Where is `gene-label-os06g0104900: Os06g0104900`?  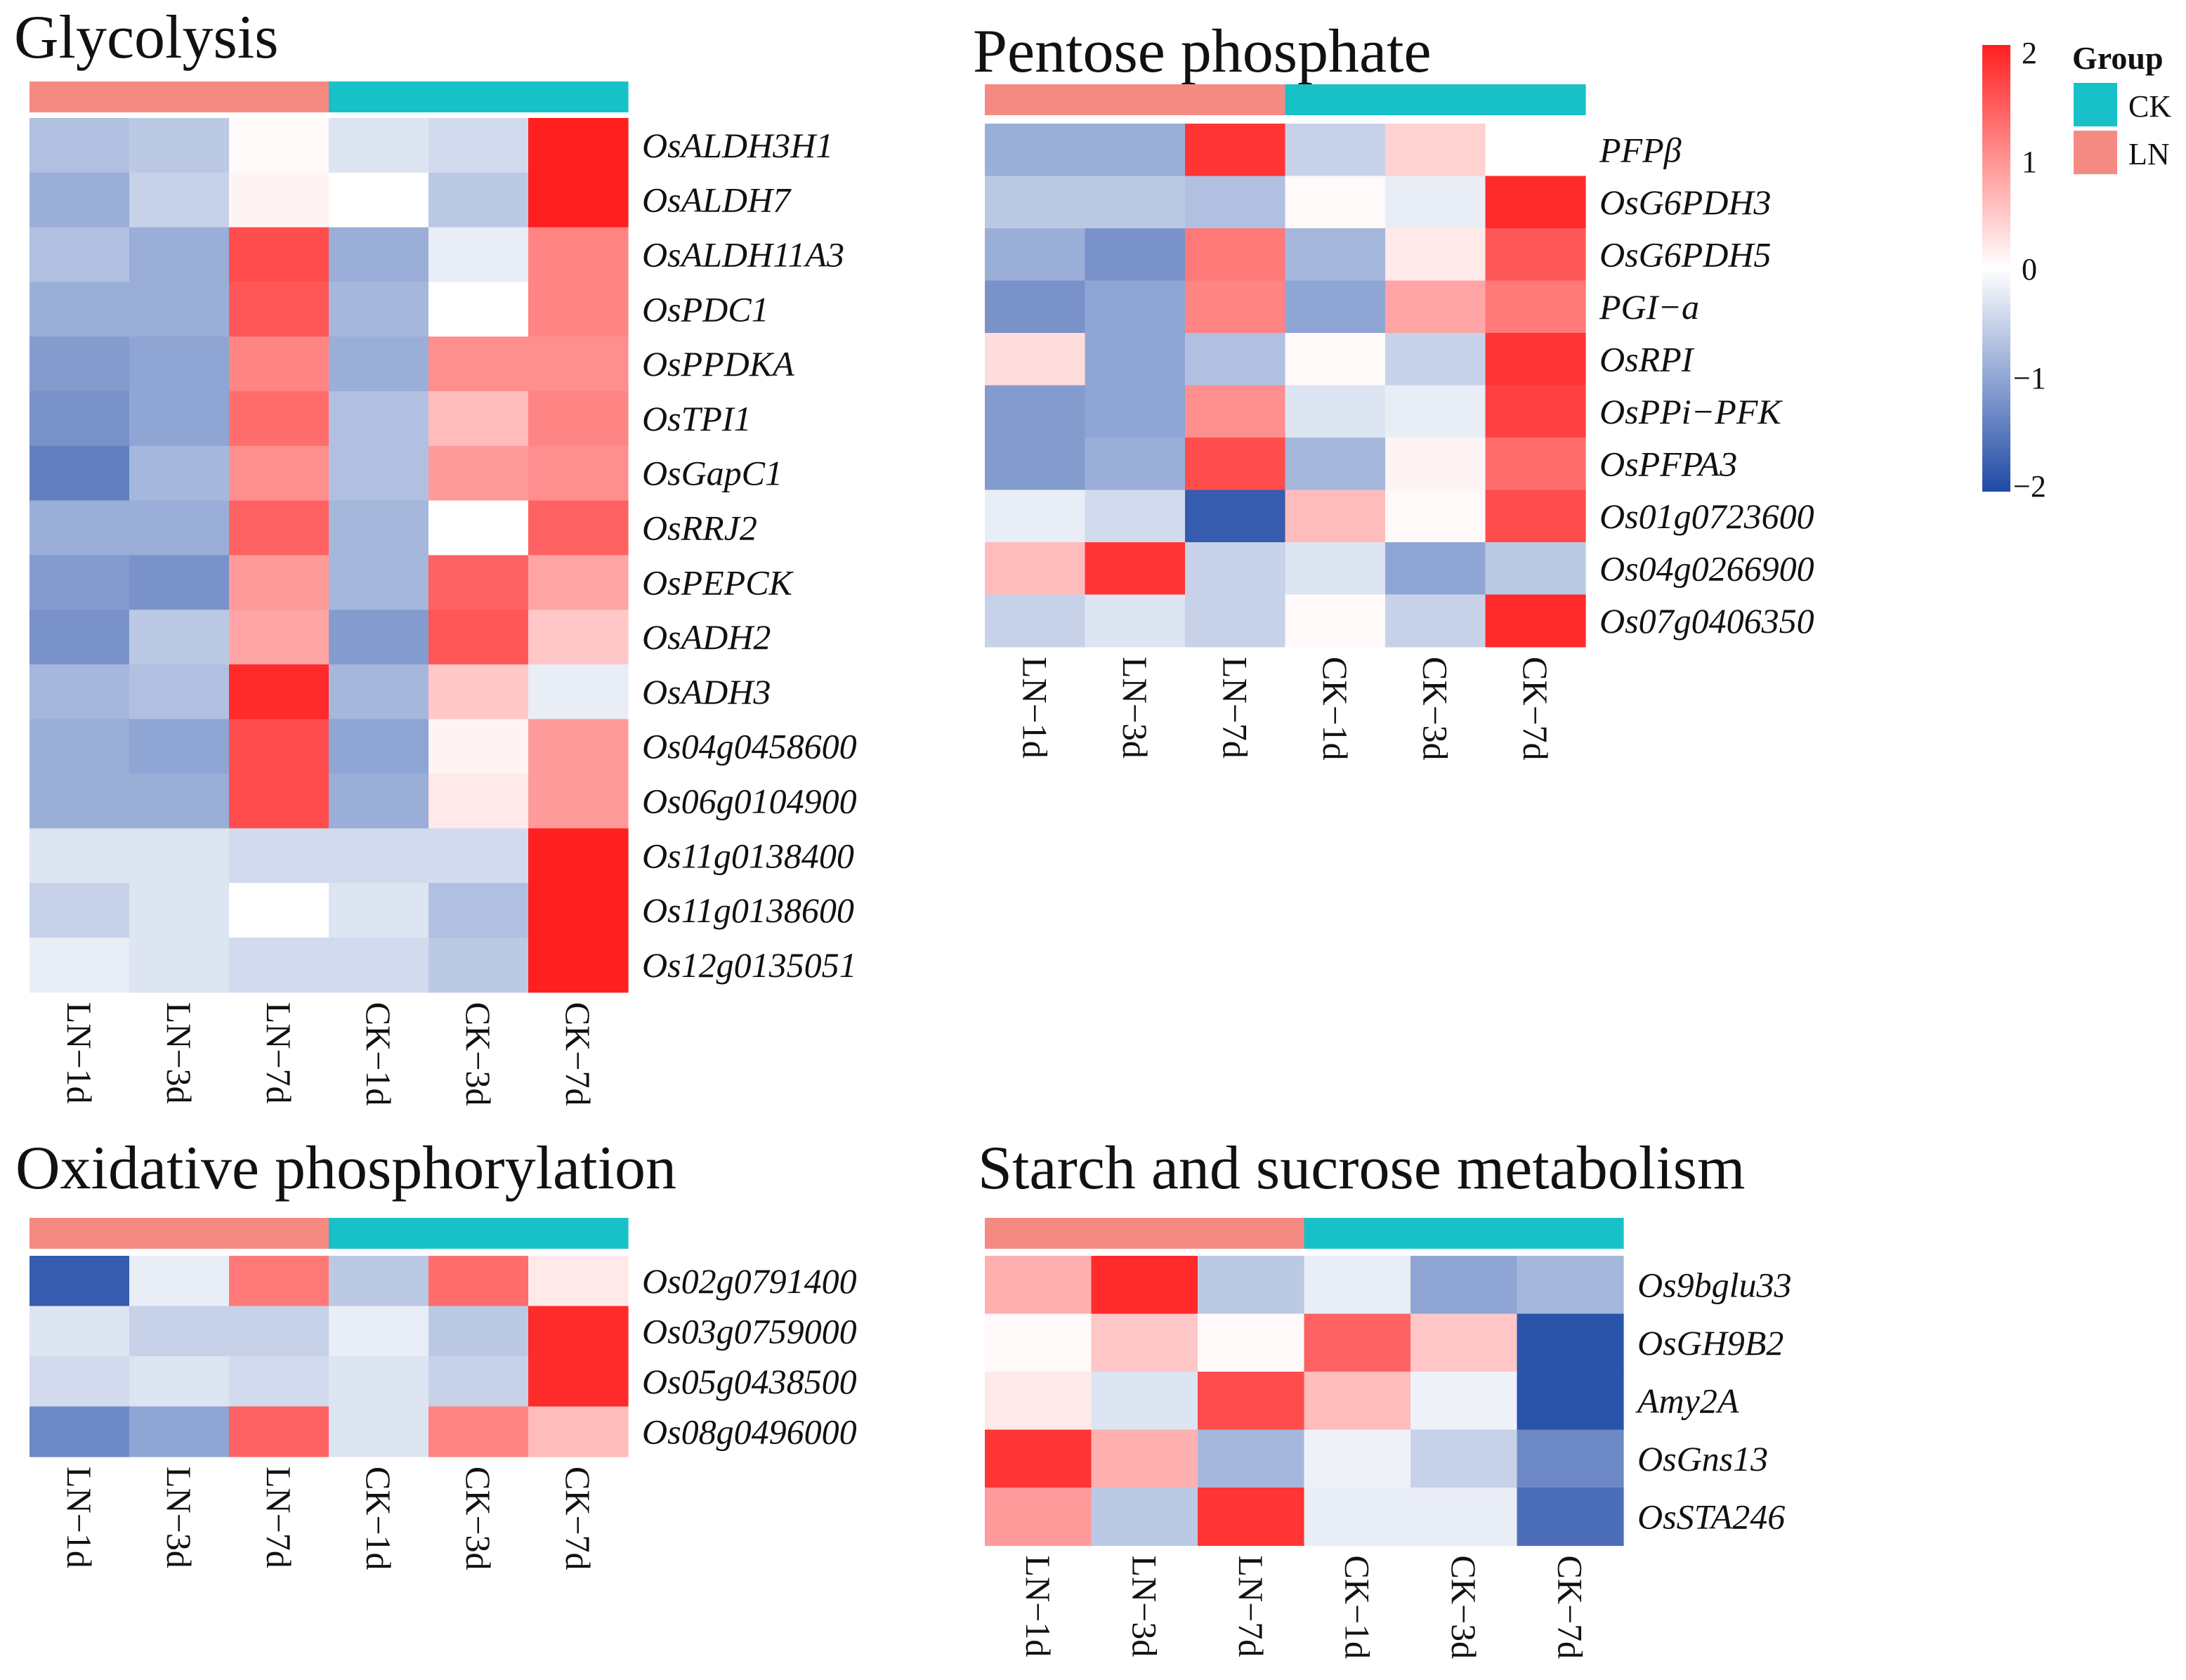 gene-label-os06g0104900: Os06g0104900 is located at coordinates (749, 801).